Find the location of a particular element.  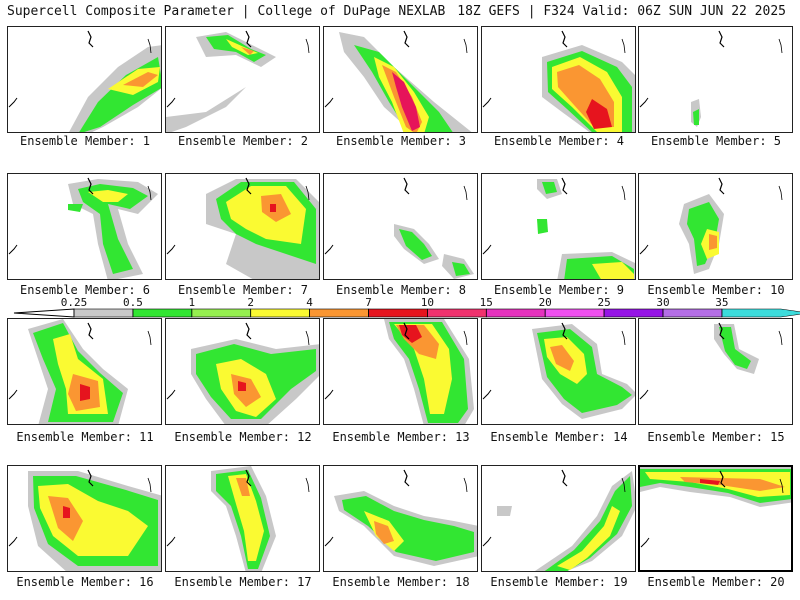

ensemble-member-label: Ensemble Member: 9 is located at coordinates (559, 290).